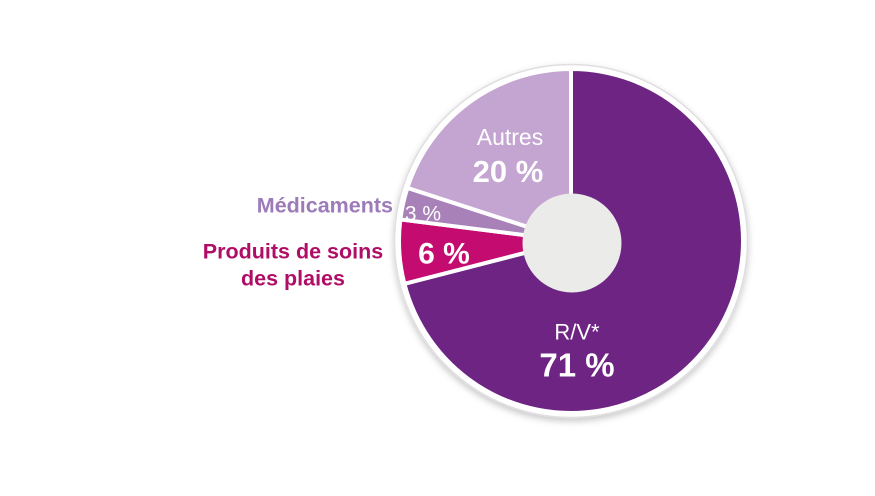  I want to click on outside-label-medicaments-line1: Médicaments, so click(325, 206).